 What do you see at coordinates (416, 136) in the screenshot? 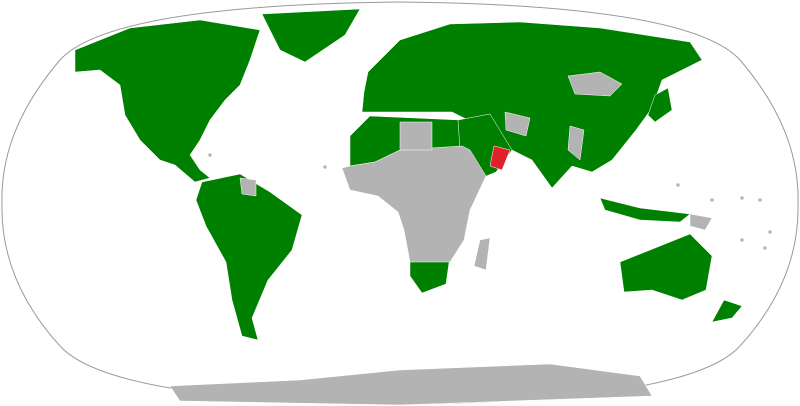
I see `region-libya` at bounding box center [416, 136].